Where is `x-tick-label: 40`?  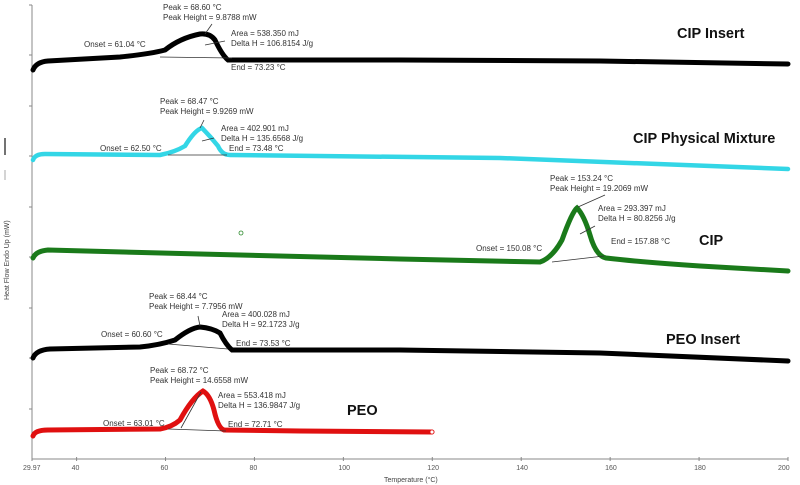
x-tick-label: 40 is located at coordinates (76, 468).